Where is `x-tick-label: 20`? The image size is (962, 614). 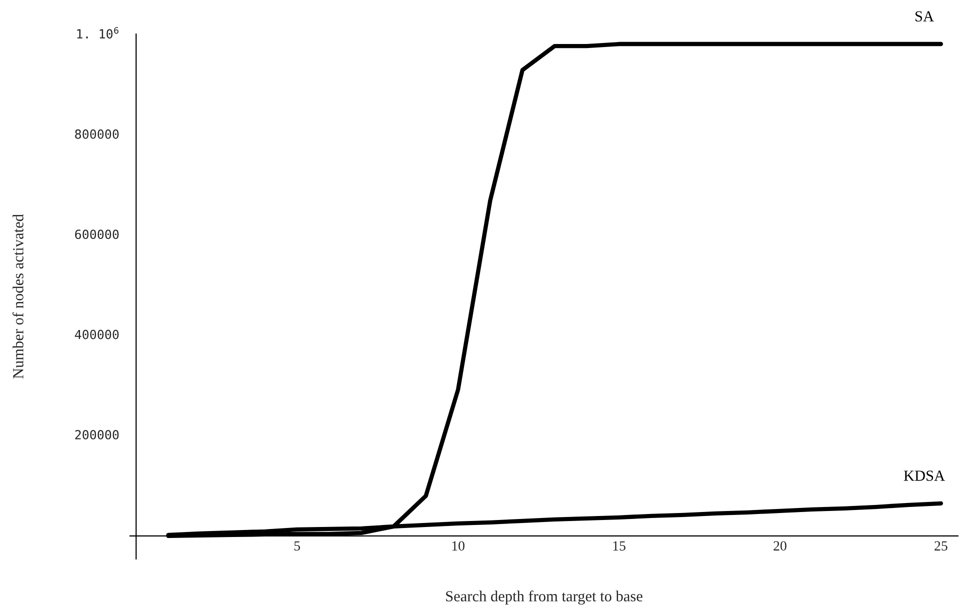 x-tick-label: 20 is located at coordinates (780, 546).